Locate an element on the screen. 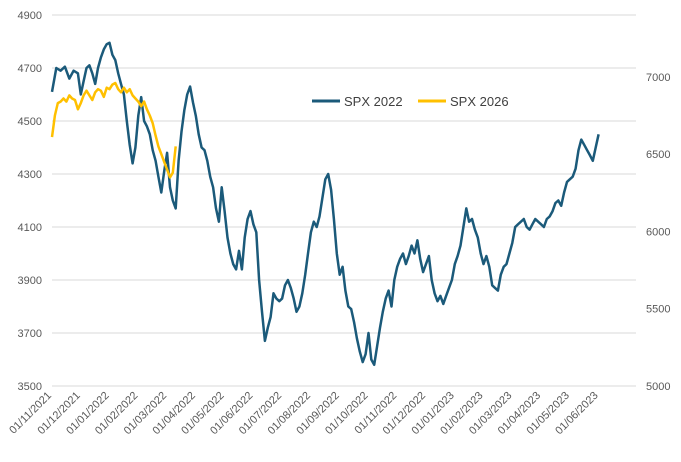  left-tick-4500: 4500 is located at coordinates (30, 122).